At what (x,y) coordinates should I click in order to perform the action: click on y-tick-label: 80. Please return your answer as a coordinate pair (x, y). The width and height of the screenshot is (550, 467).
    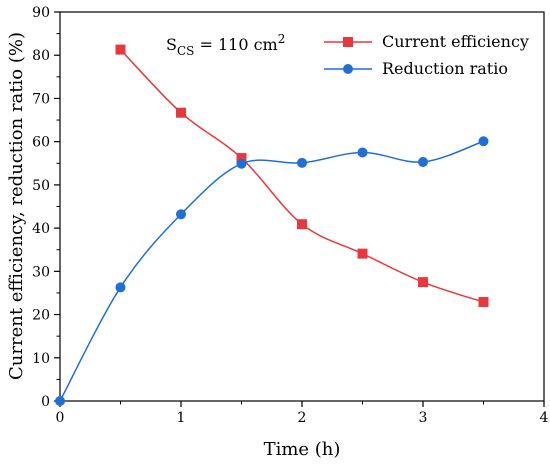
    Looking at the image, I should click on (41, 56).